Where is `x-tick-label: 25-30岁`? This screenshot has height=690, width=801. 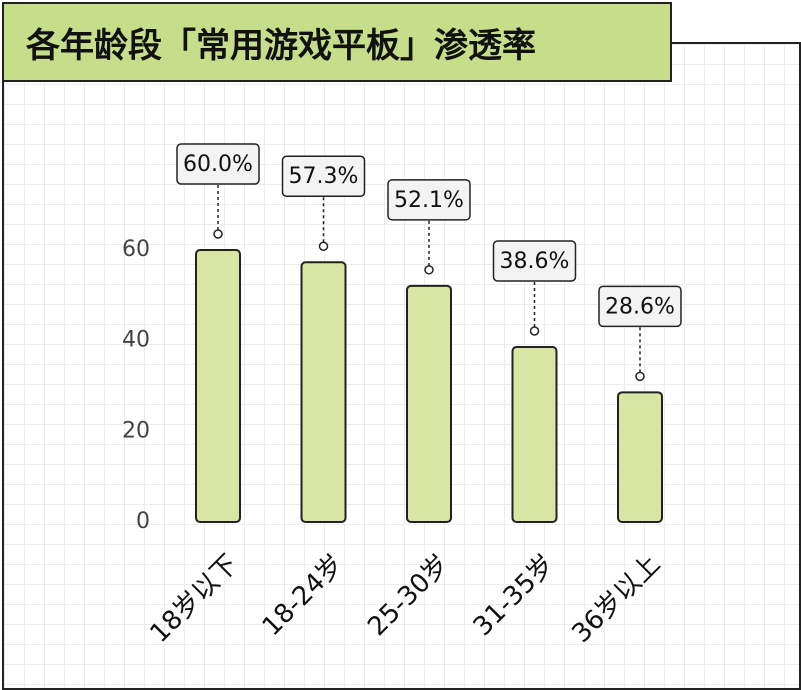
x-tick-label: 25-30岁 is located at coordinates (408, 595).